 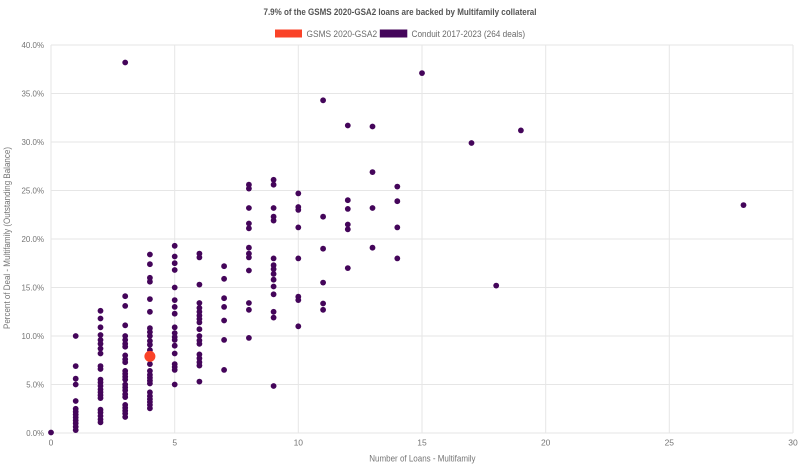 I want to click on svg-text: Number of Loans - Multifamily, so click(x=422, y=459).